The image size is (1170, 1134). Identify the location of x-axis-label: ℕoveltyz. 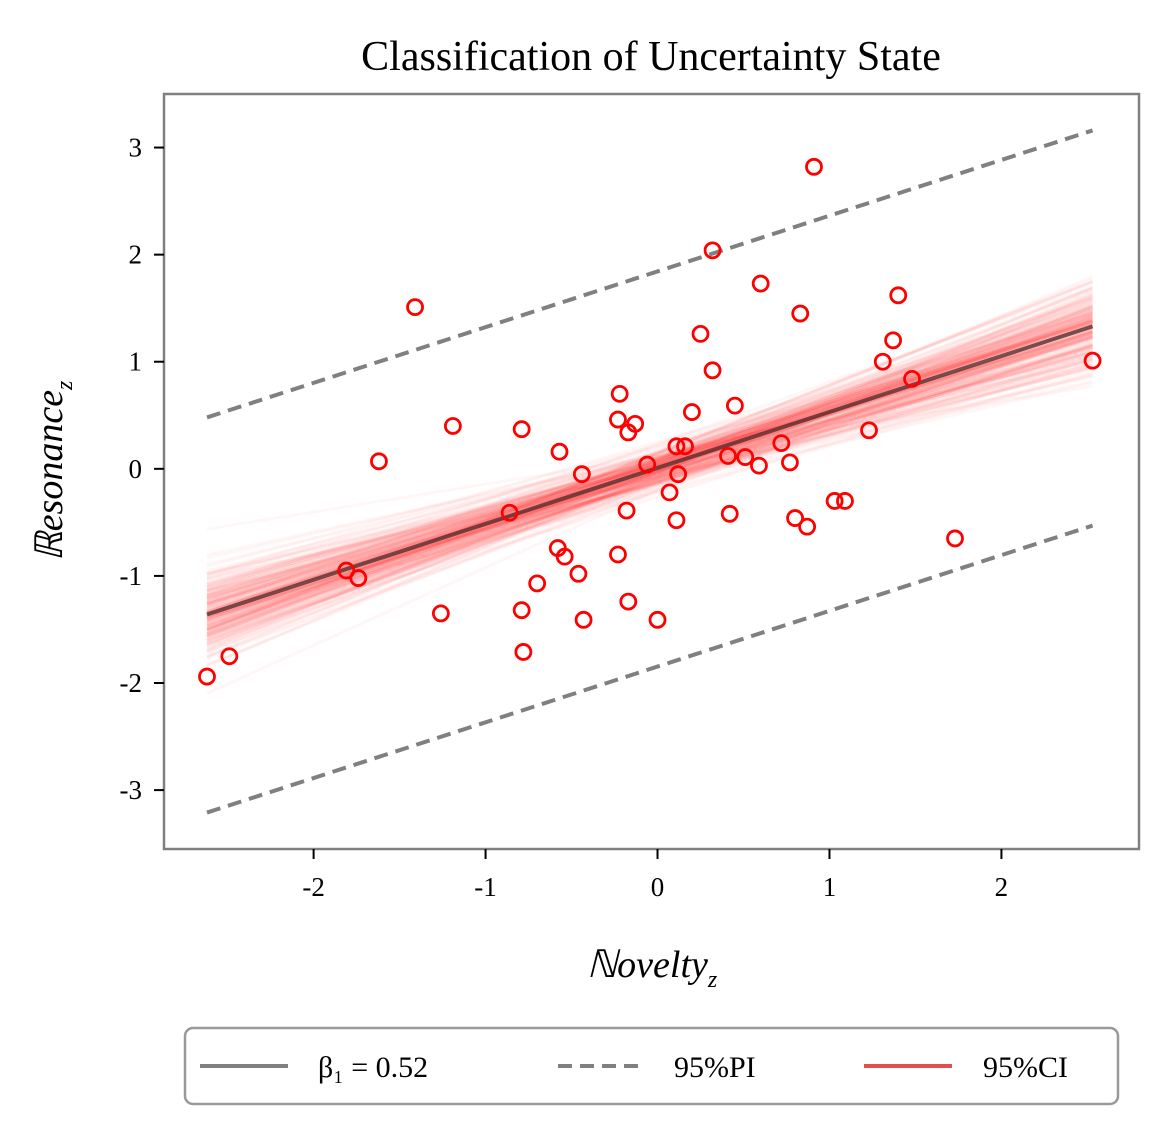
(652, 968).